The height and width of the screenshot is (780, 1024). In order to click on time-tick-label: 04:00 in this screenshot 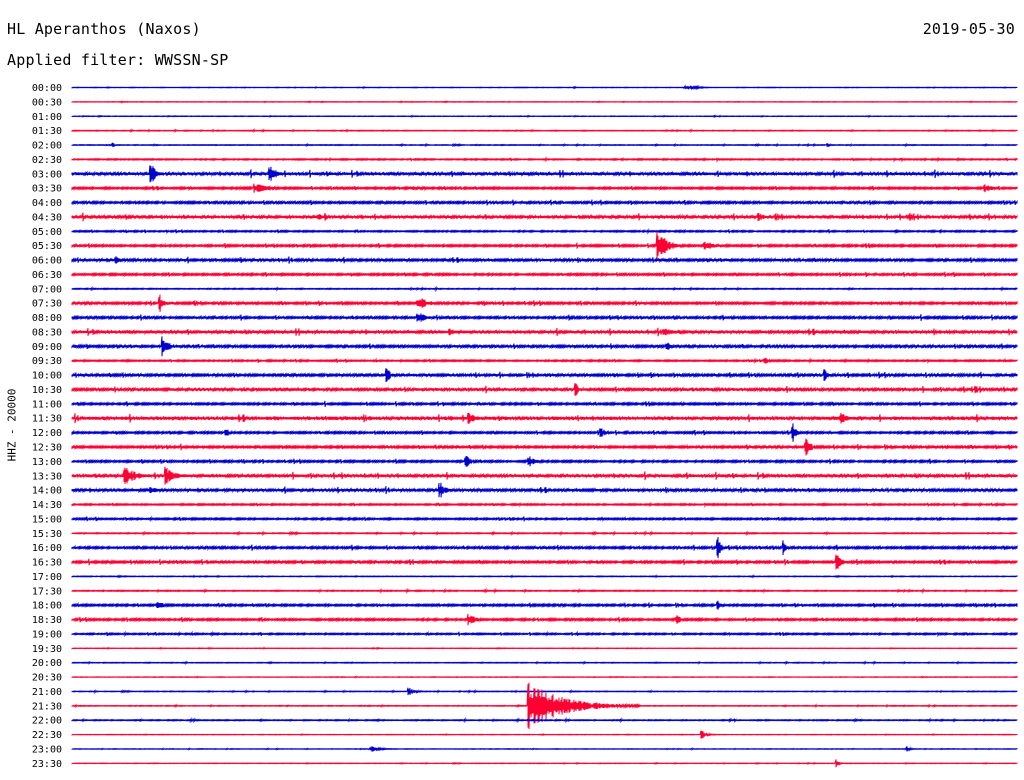, I will do `click(47, 203)`.